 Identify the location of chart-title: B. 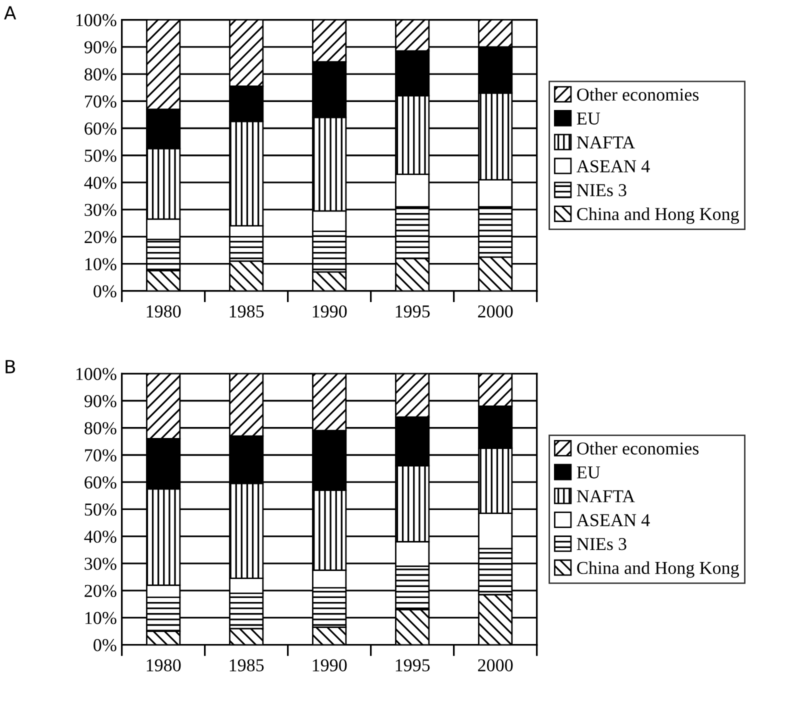
(11, 367).